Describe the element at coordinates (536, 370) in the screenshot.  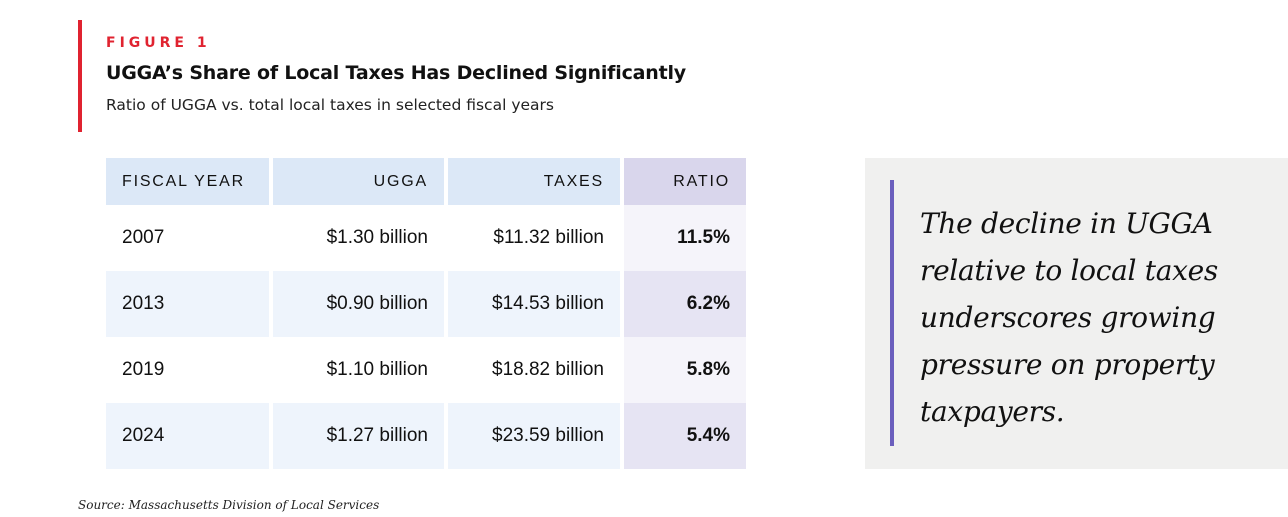
I see `cell-taxes: $18.82 billion` at that location.